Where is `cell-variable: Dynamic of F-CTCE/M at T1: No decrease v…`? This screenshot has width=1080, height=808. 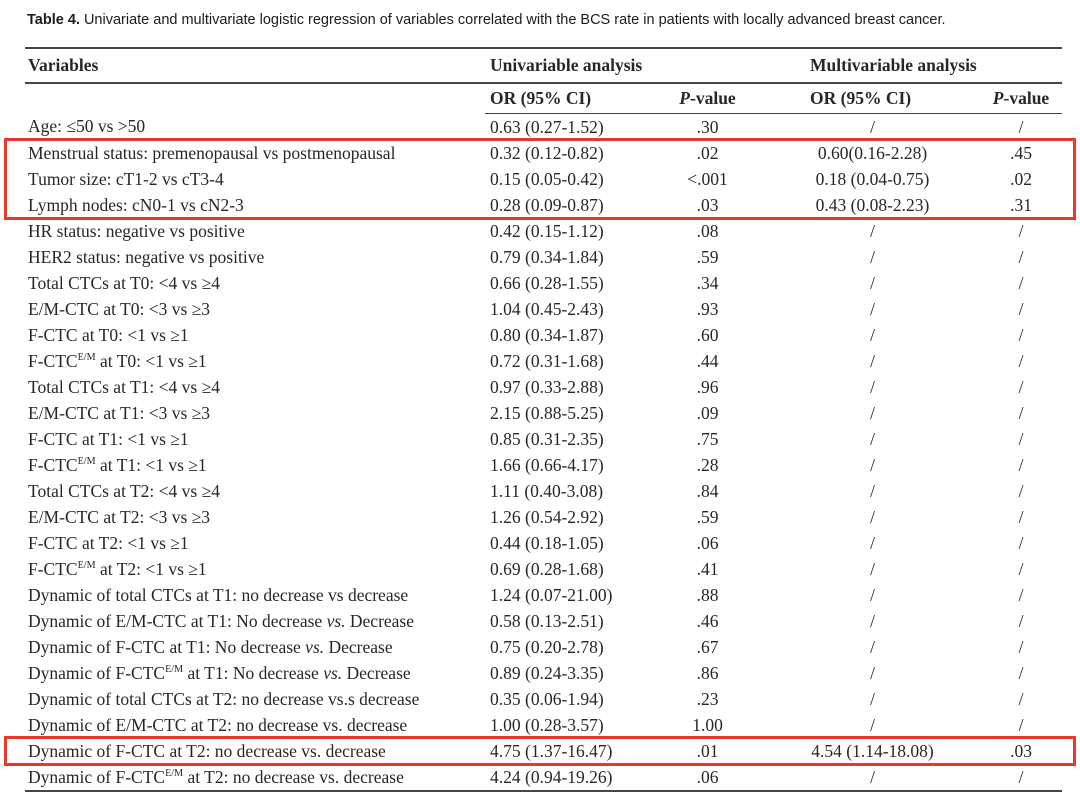 cell-variable: Dynamic of F-CTCE/M at T1: No decrease v… is located at coordinates (219, 672).